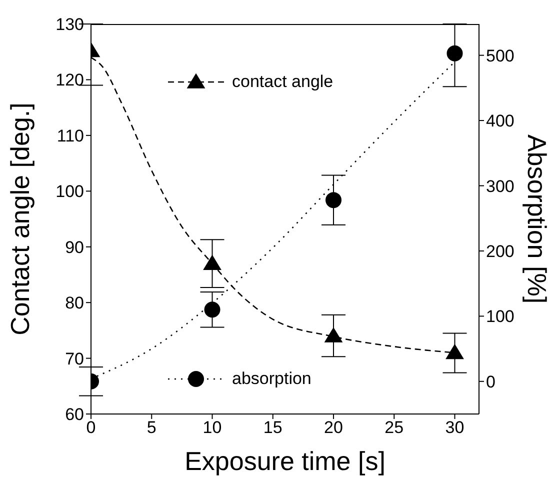 The height and width of the screenshot is (485, 557). Describe the element at coordinates (151, 428) in the screenshot. I see `x-tick-label: 5` at that location.